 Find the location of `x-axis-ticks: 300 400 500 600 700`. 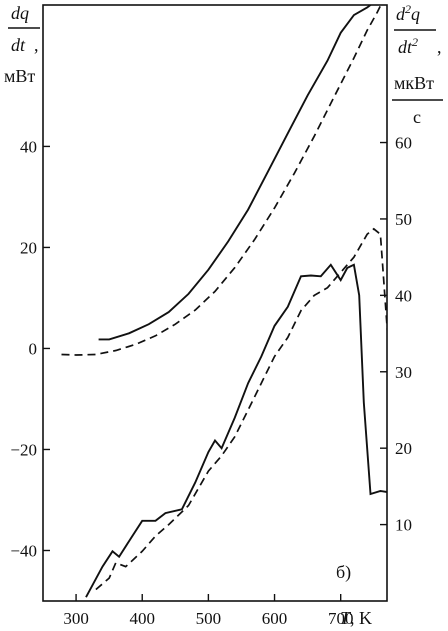

x-axis-ticks: 300 400 500 600 700 is located at coordinates (208, 611).